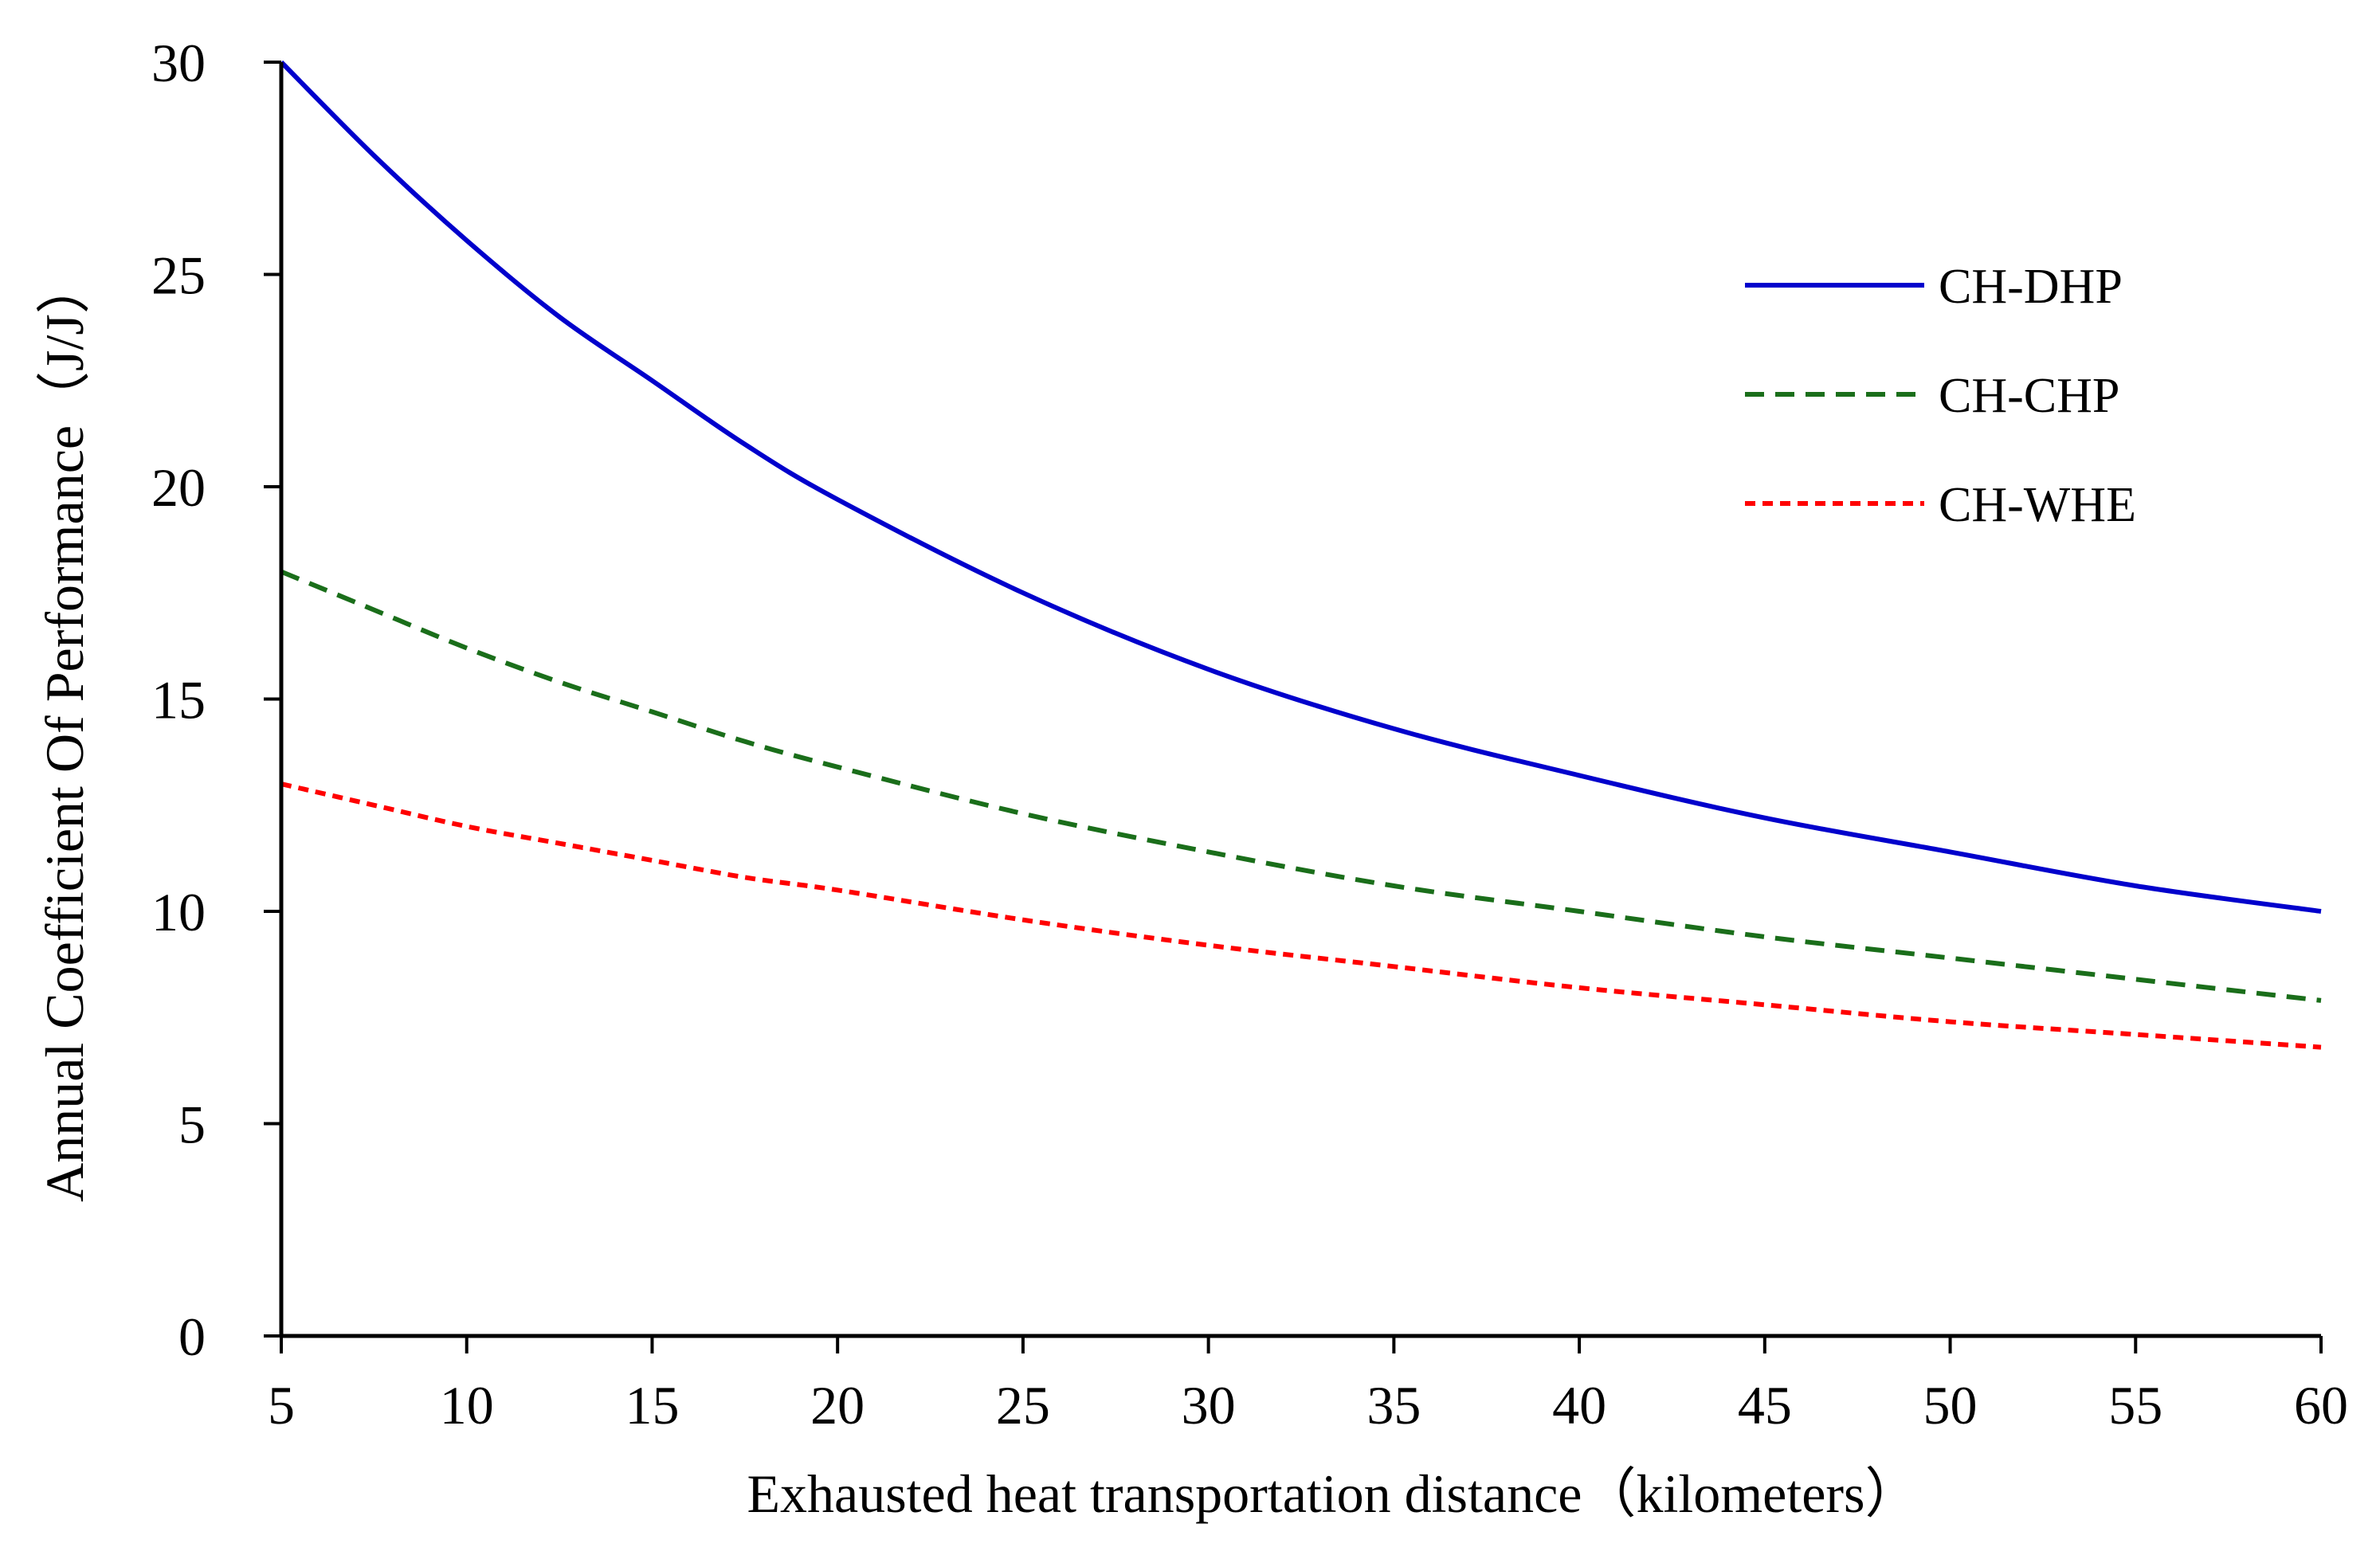  Describe the element at coordinates (192, 1125) in the screenshot. I see `y-tick-label: 5` at that location.